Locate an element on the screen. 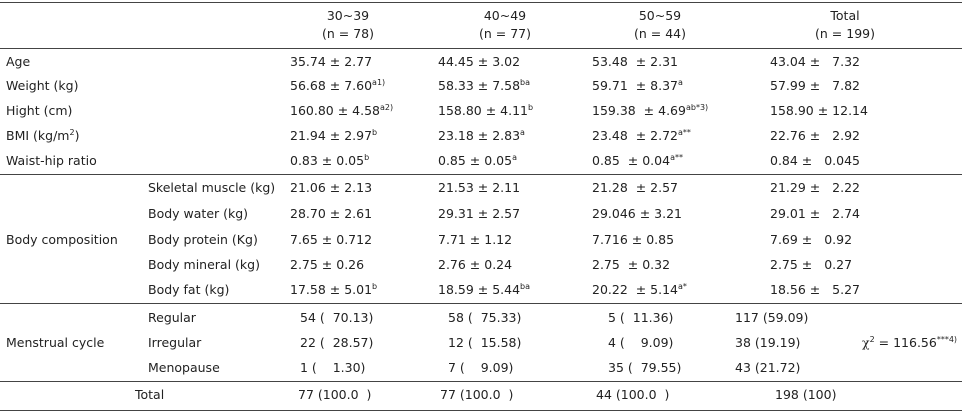 The height and width of the screenshot is (415, 962). column-header: Total is located at coordinates (845, 15).